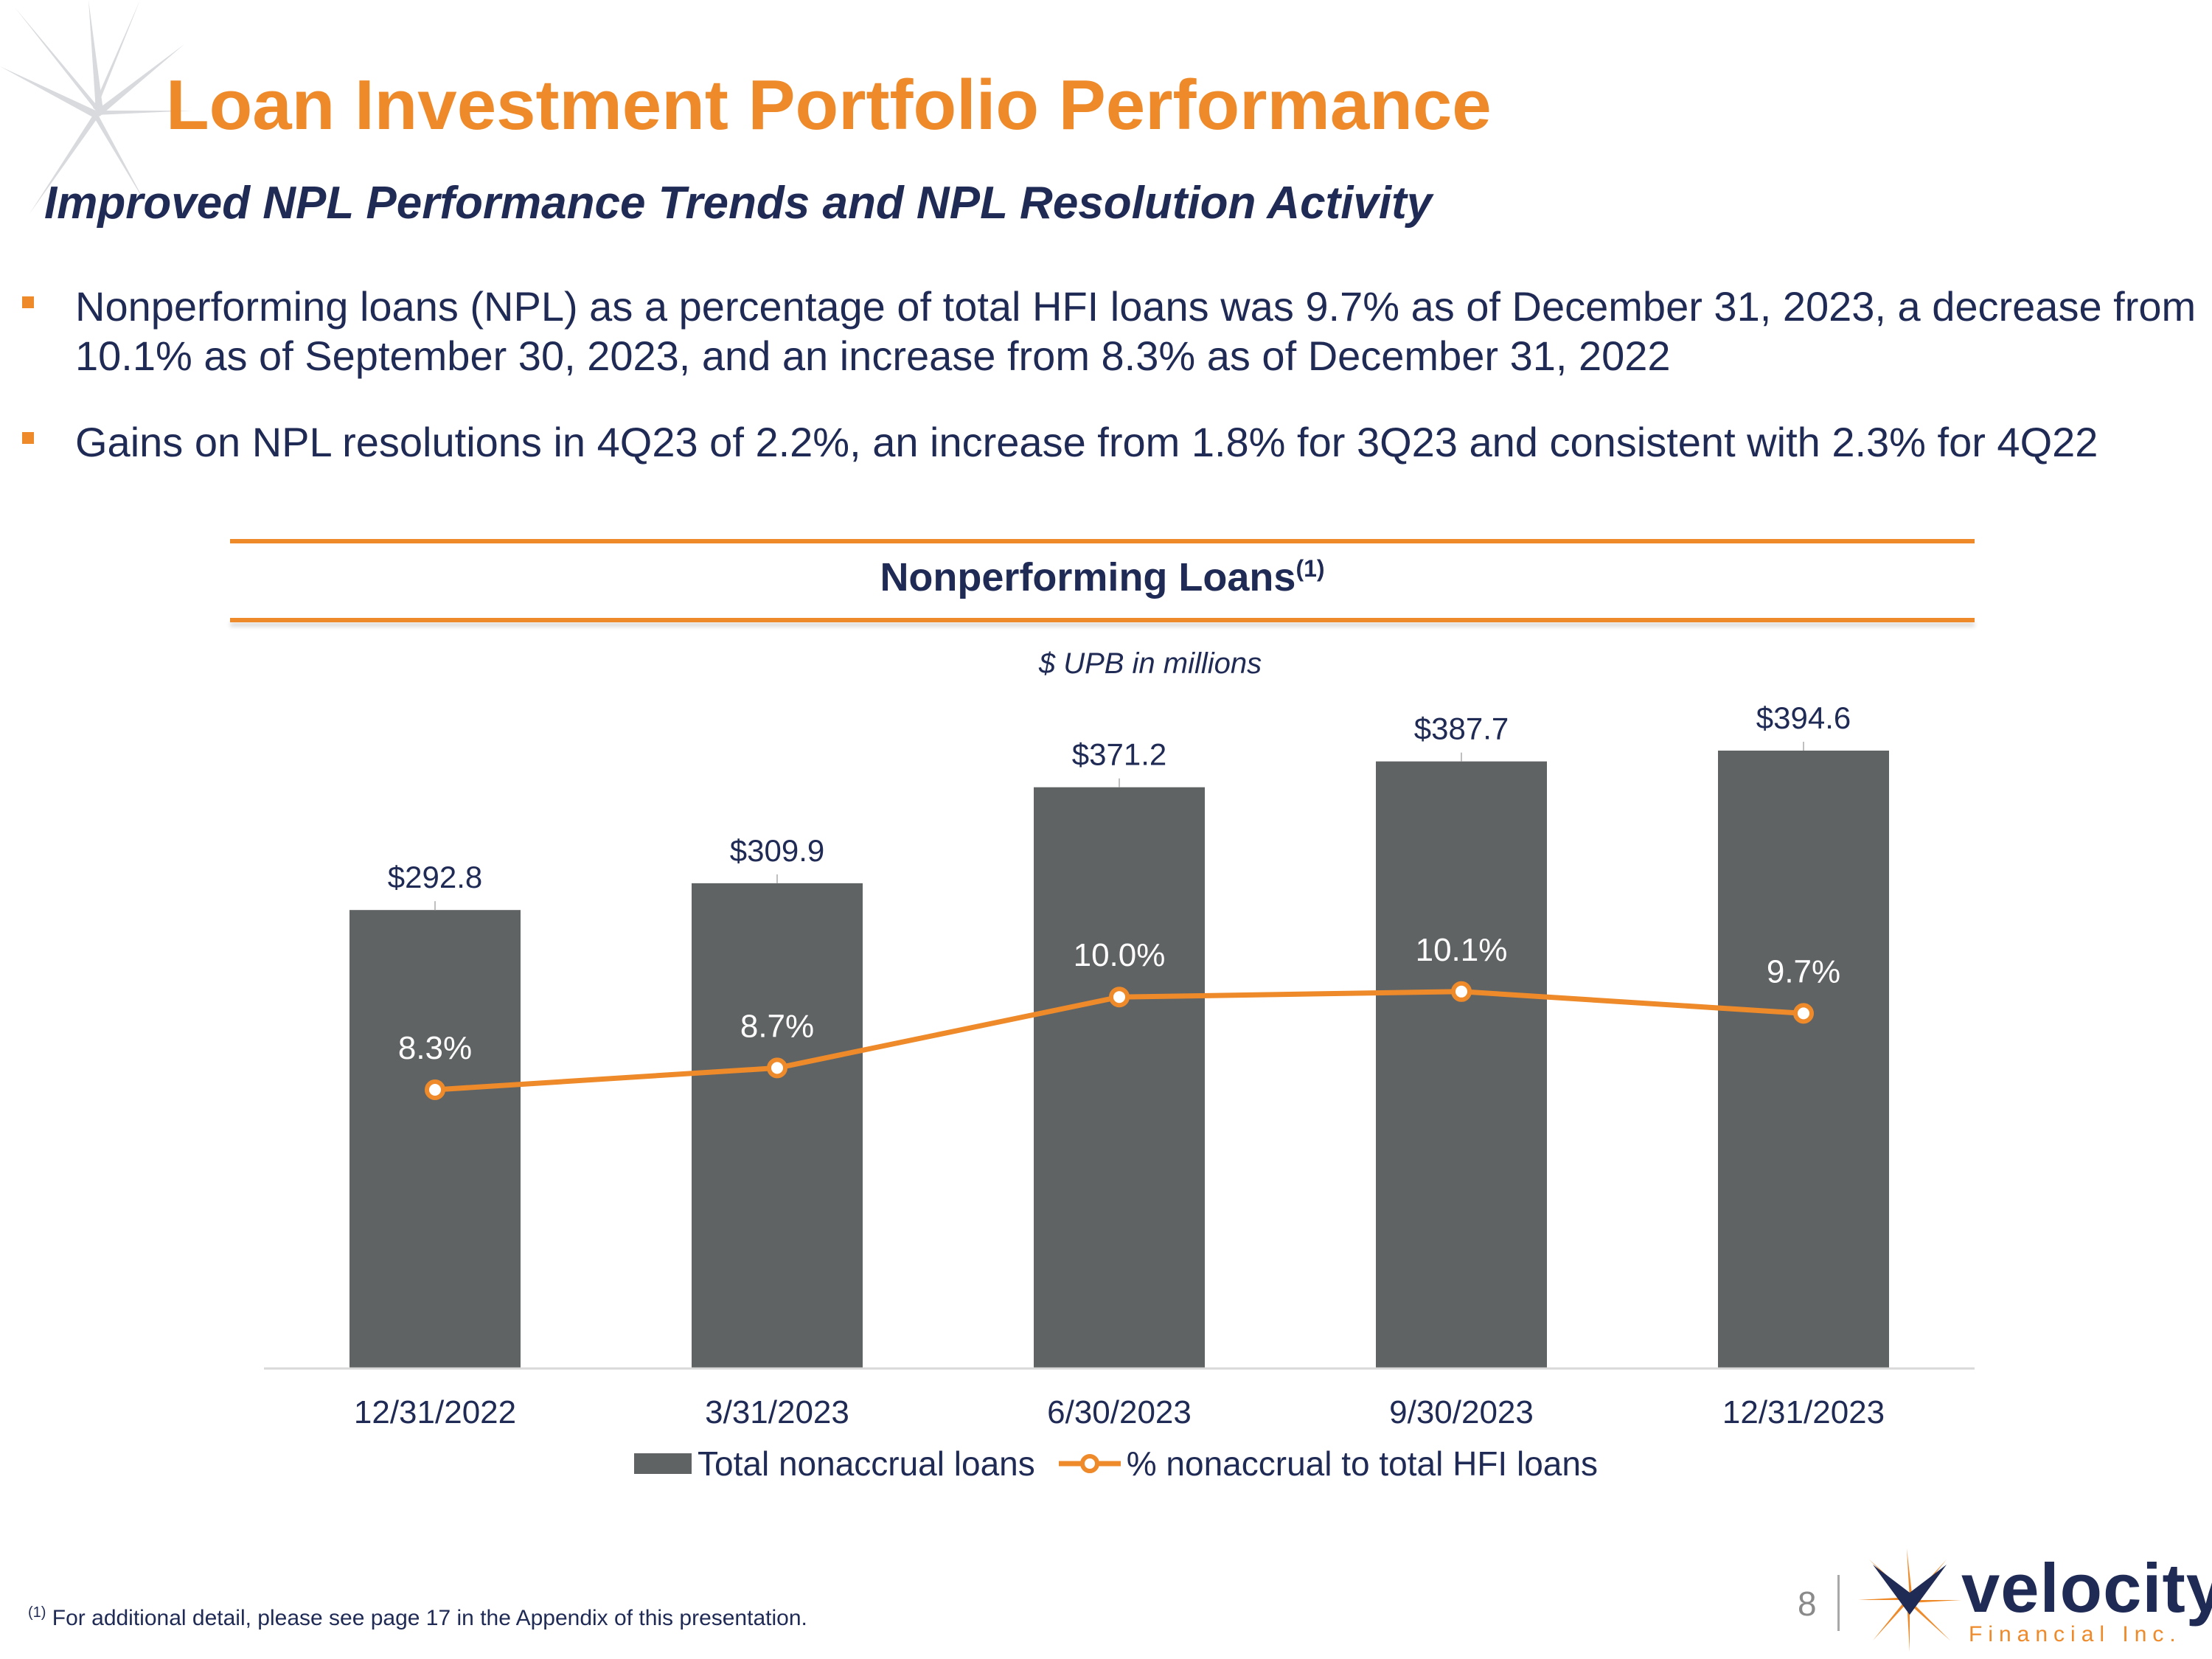 The width and height of the screenshot is (2212, 1659). Describe the element at coordinates (1150, 663) in the screenshot. I see `chart-unit-note: $ UPB in millions` at that location.